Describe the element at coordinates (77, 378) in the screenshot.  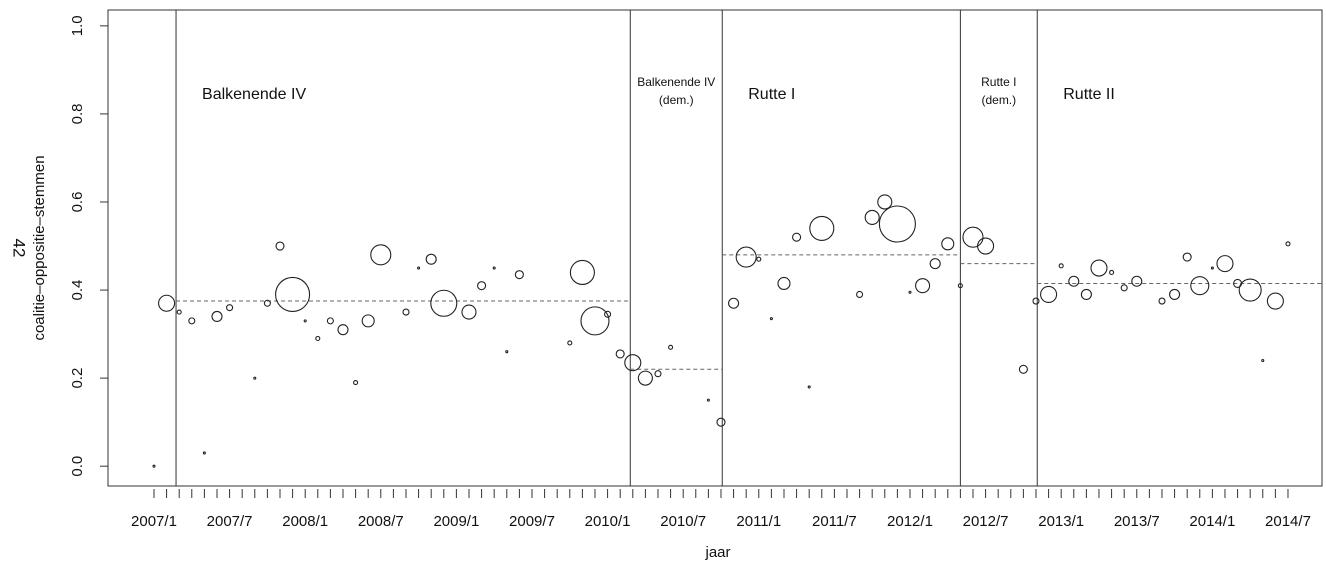
I see `y-tick-label: 0.2` at that location.